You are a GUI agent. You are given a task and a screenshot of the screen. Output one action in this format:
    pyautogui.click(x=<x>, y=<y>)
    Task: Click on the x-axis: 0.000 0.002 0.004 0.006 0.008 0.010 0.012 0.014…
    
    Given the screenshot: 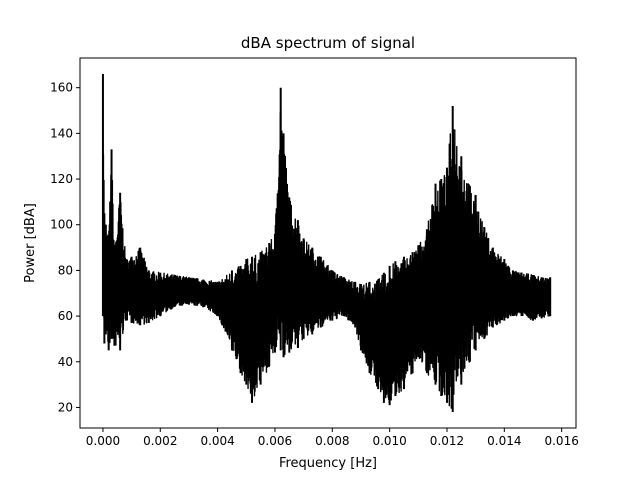 What is the action you would take?
    pyautogui.click(x=332, y=438)
    